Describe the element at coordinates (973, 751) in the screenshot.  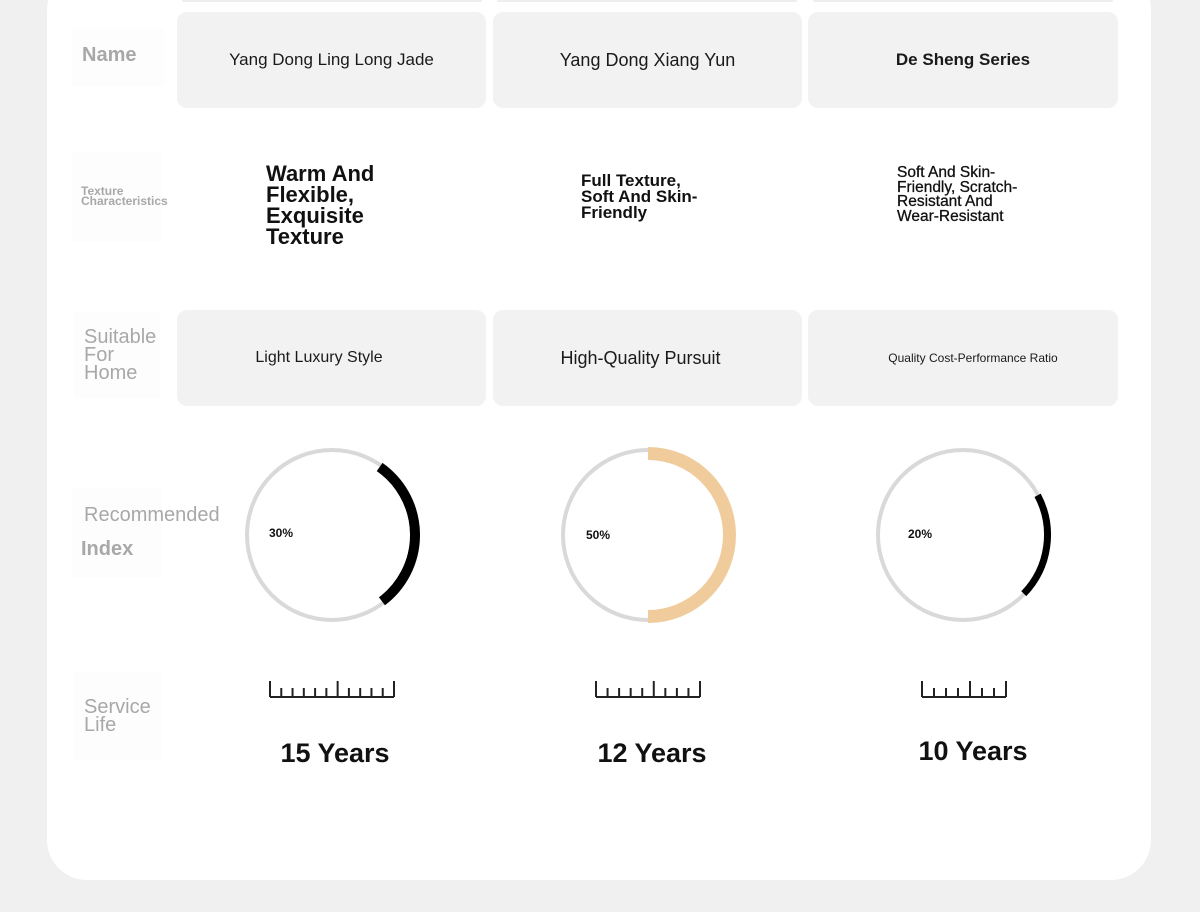
I see `service-life-3: 10 Years` at that location.